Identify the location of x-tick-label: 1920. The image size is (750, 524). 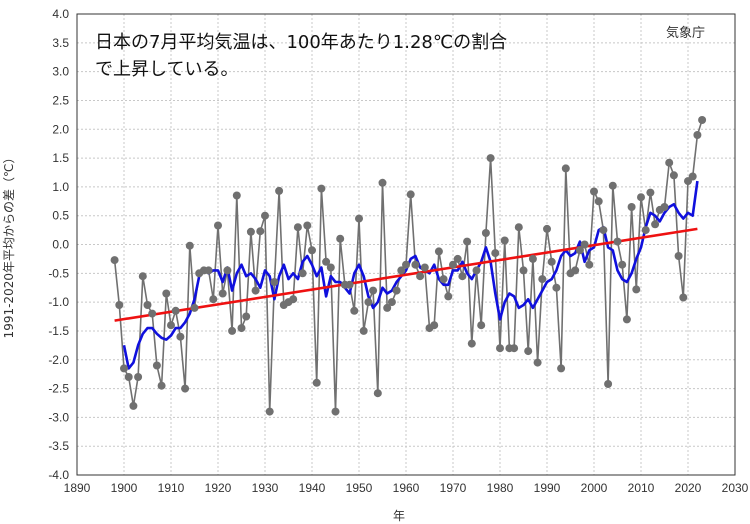
(218, 488).